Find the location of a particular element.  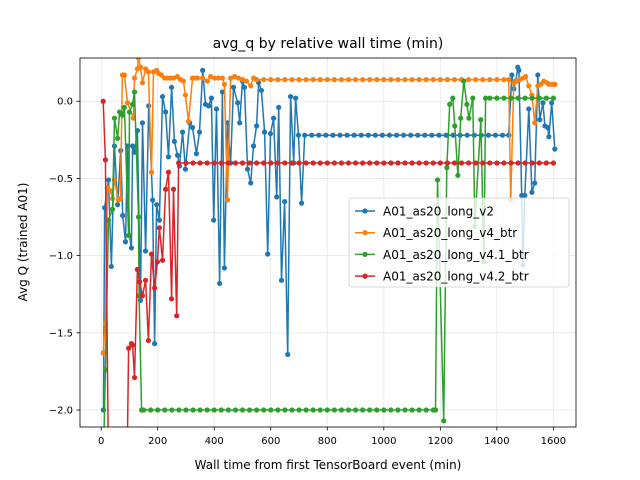

x-tick-label: 1400 is located at coordinates (496, 441).